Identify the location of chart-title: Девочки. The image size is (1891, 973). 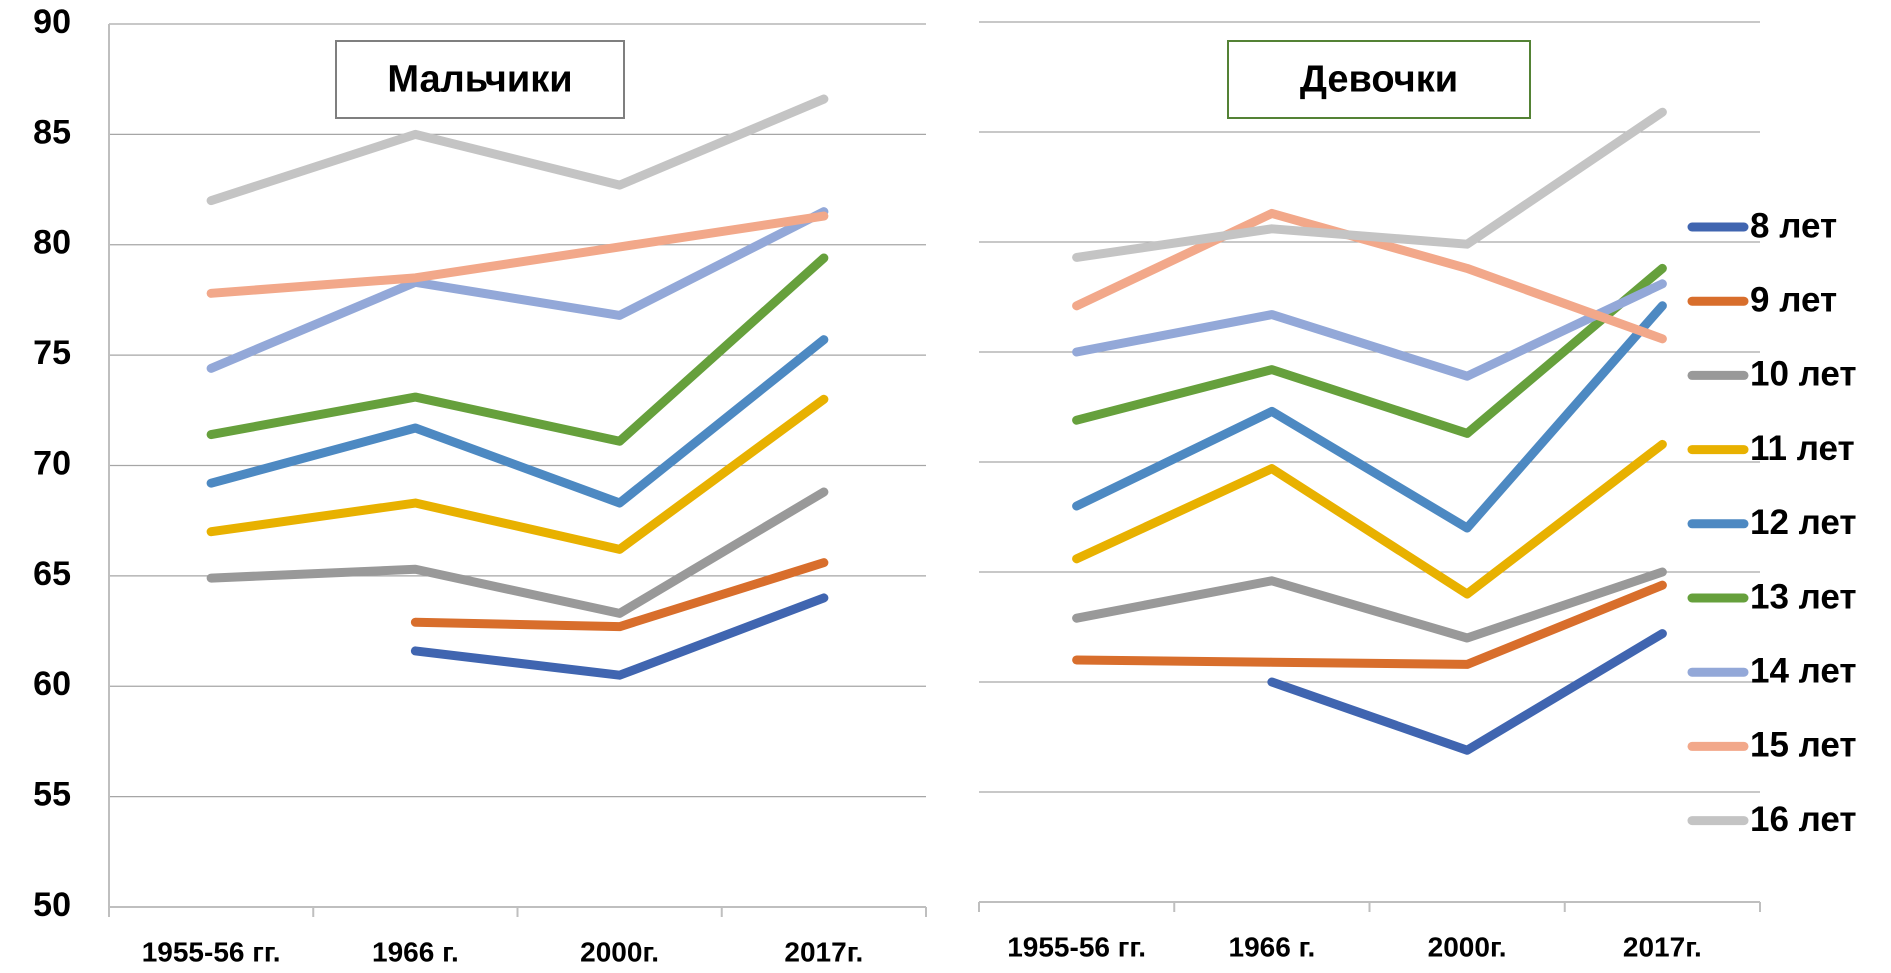
(1379, 80).